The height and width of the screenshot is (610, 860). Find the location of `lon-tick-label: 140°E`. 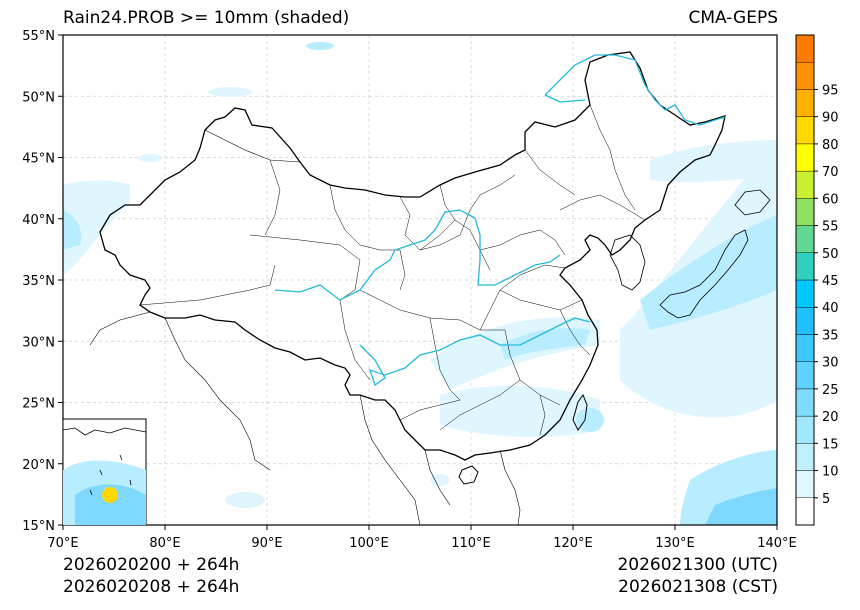

lon-tick-label: 140°E is located at coordinates (777, 543).